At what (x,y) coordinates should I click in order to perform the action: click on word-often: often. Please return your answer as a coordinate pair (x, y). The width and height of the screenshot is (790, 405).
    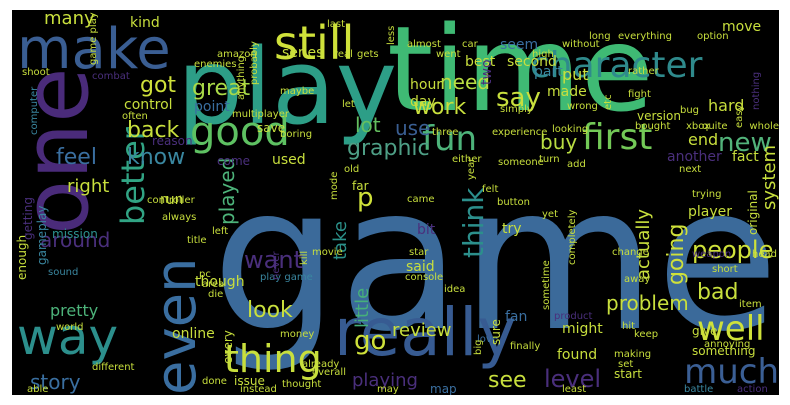
    Looking at the image, I should click on (135, 116).